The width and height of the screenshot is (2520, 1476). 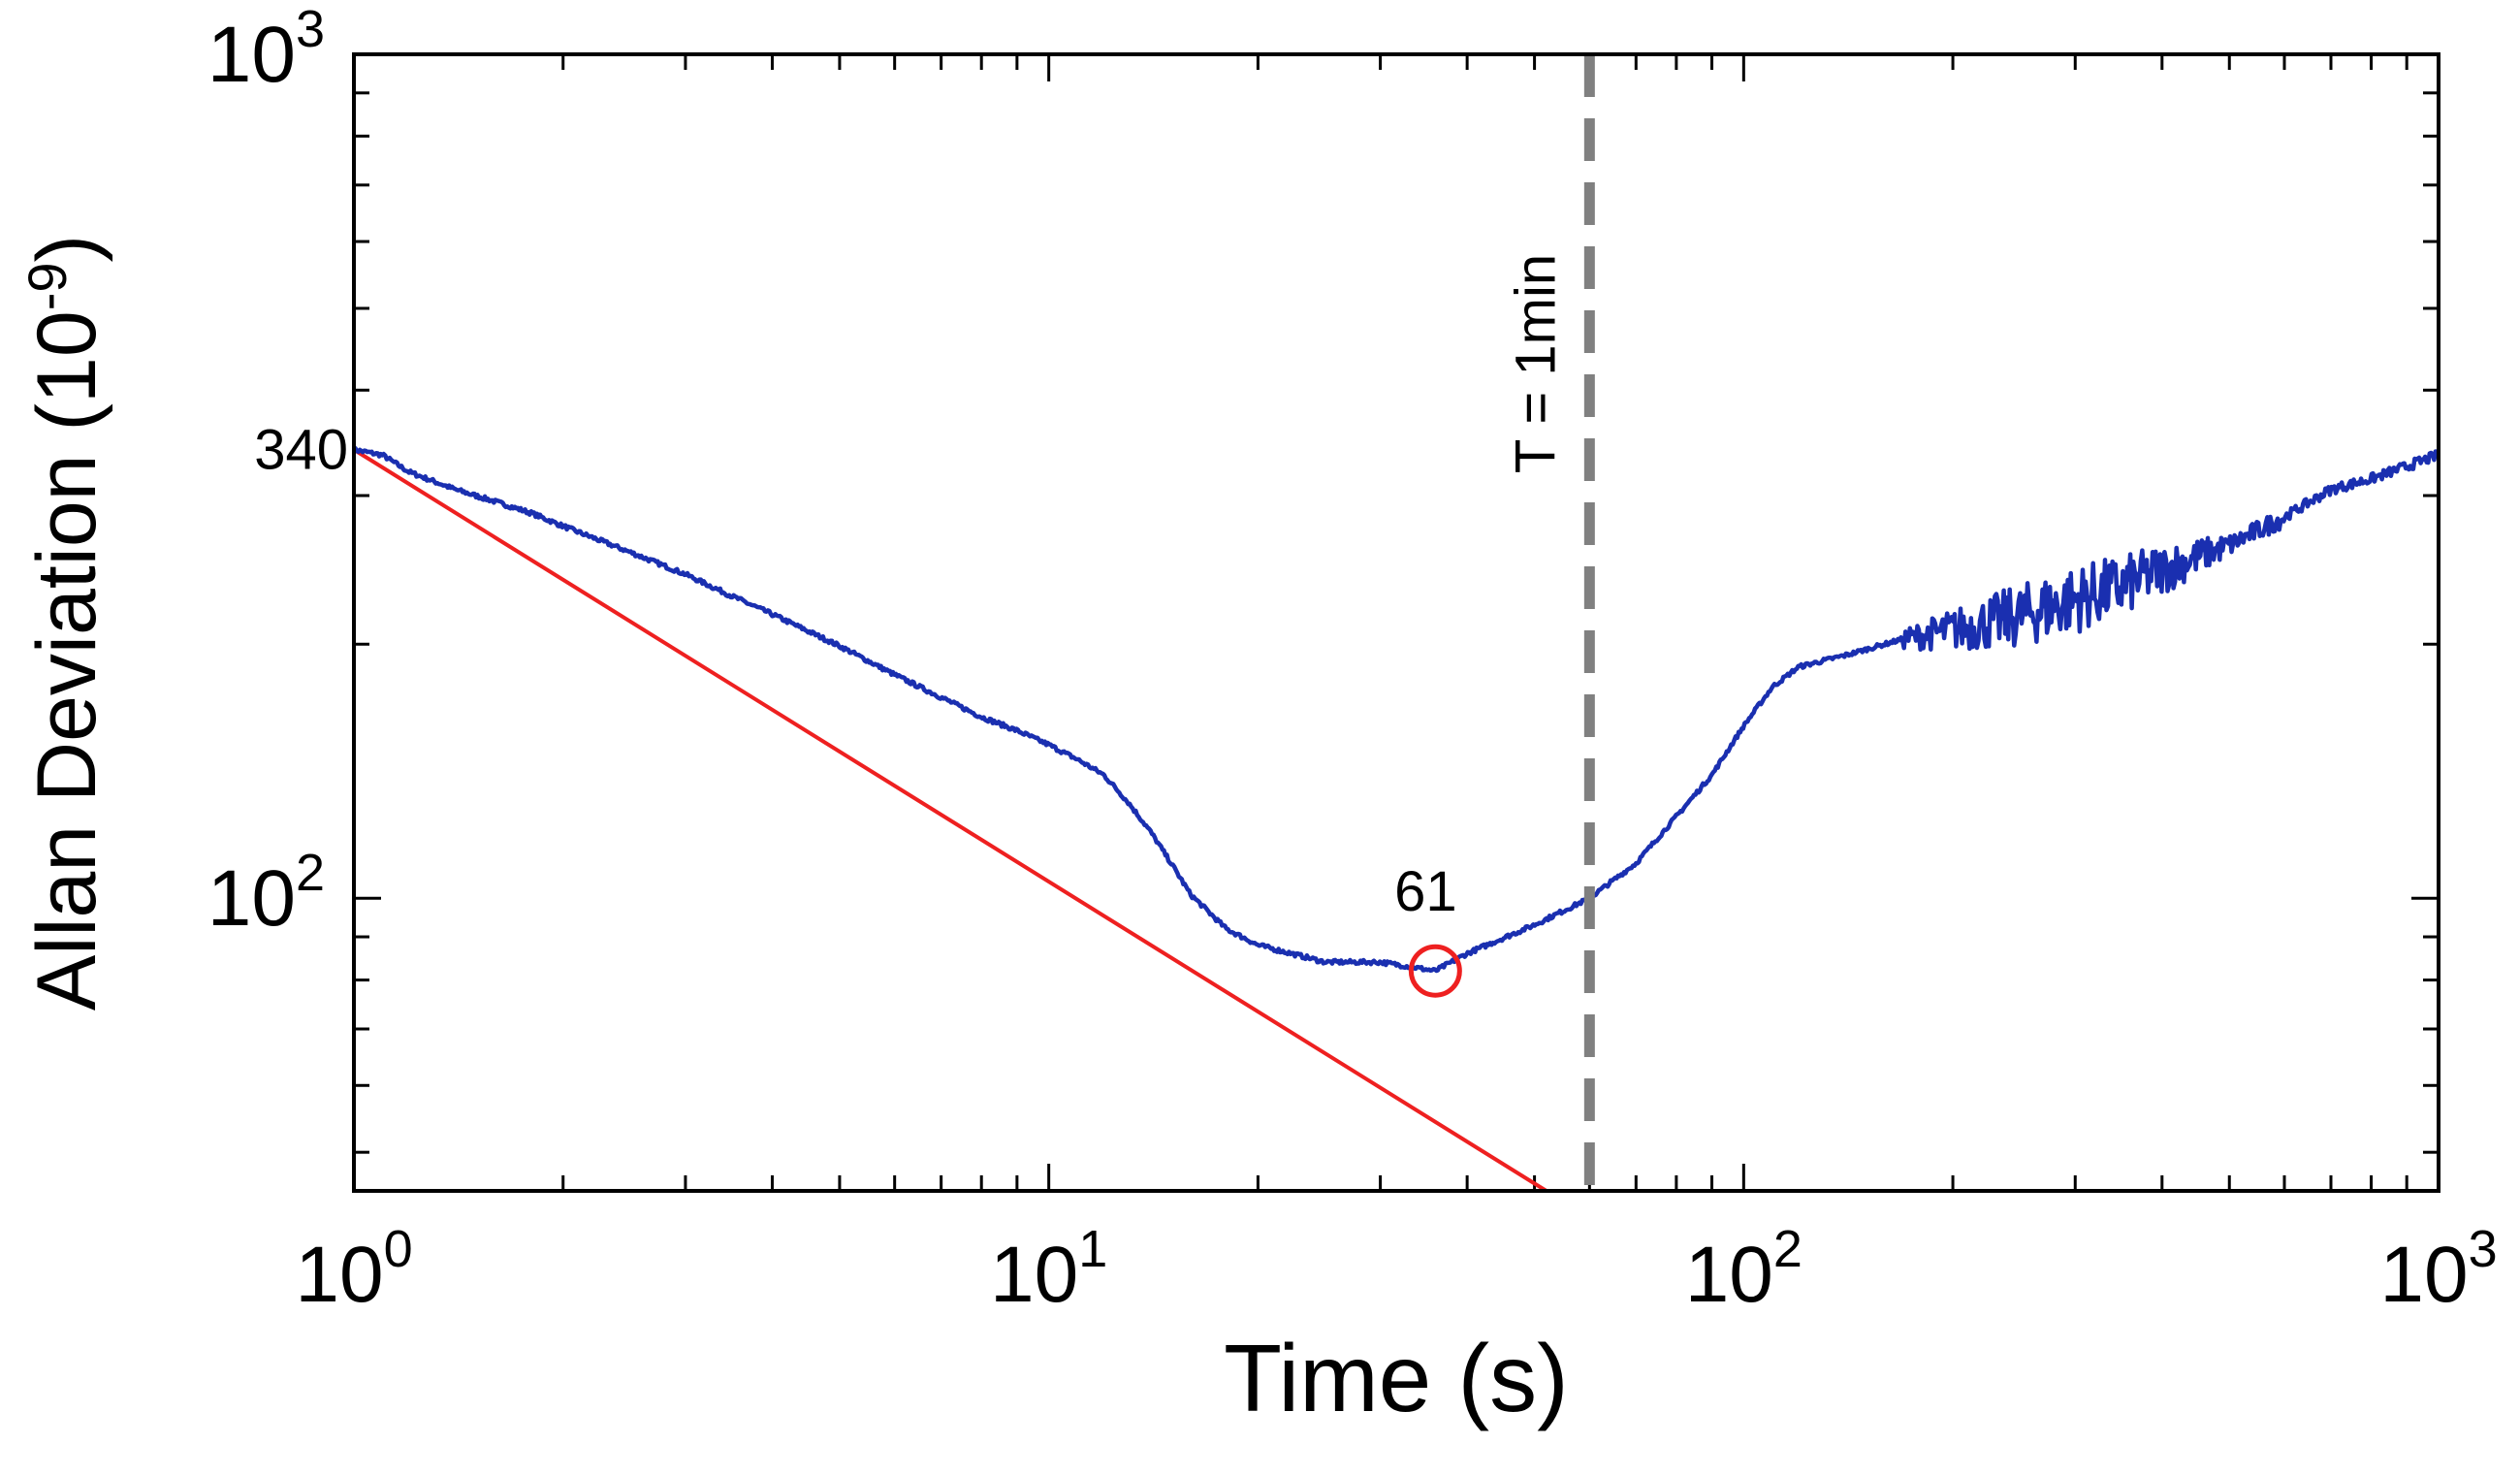 I want to click on one-minute-label: T = 1min, so click(x=1535, y=363).